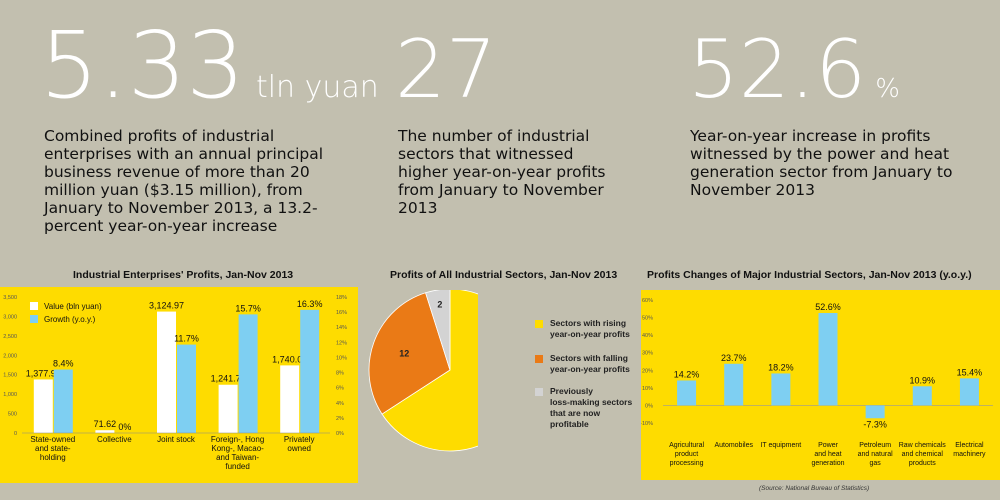 Image resolution: width=1000 pixels, height=500 pixels. What do you see at coordinates (166, 306) in the screenshot?
I see `chart1-label-value: 3,124.97` at bounding box center [166, 306].